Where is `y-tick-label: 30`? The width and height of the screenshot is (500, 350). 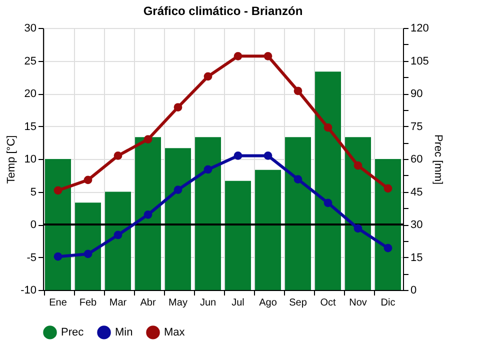 y-tick-label: 30 is located at coordinates (30, 28).